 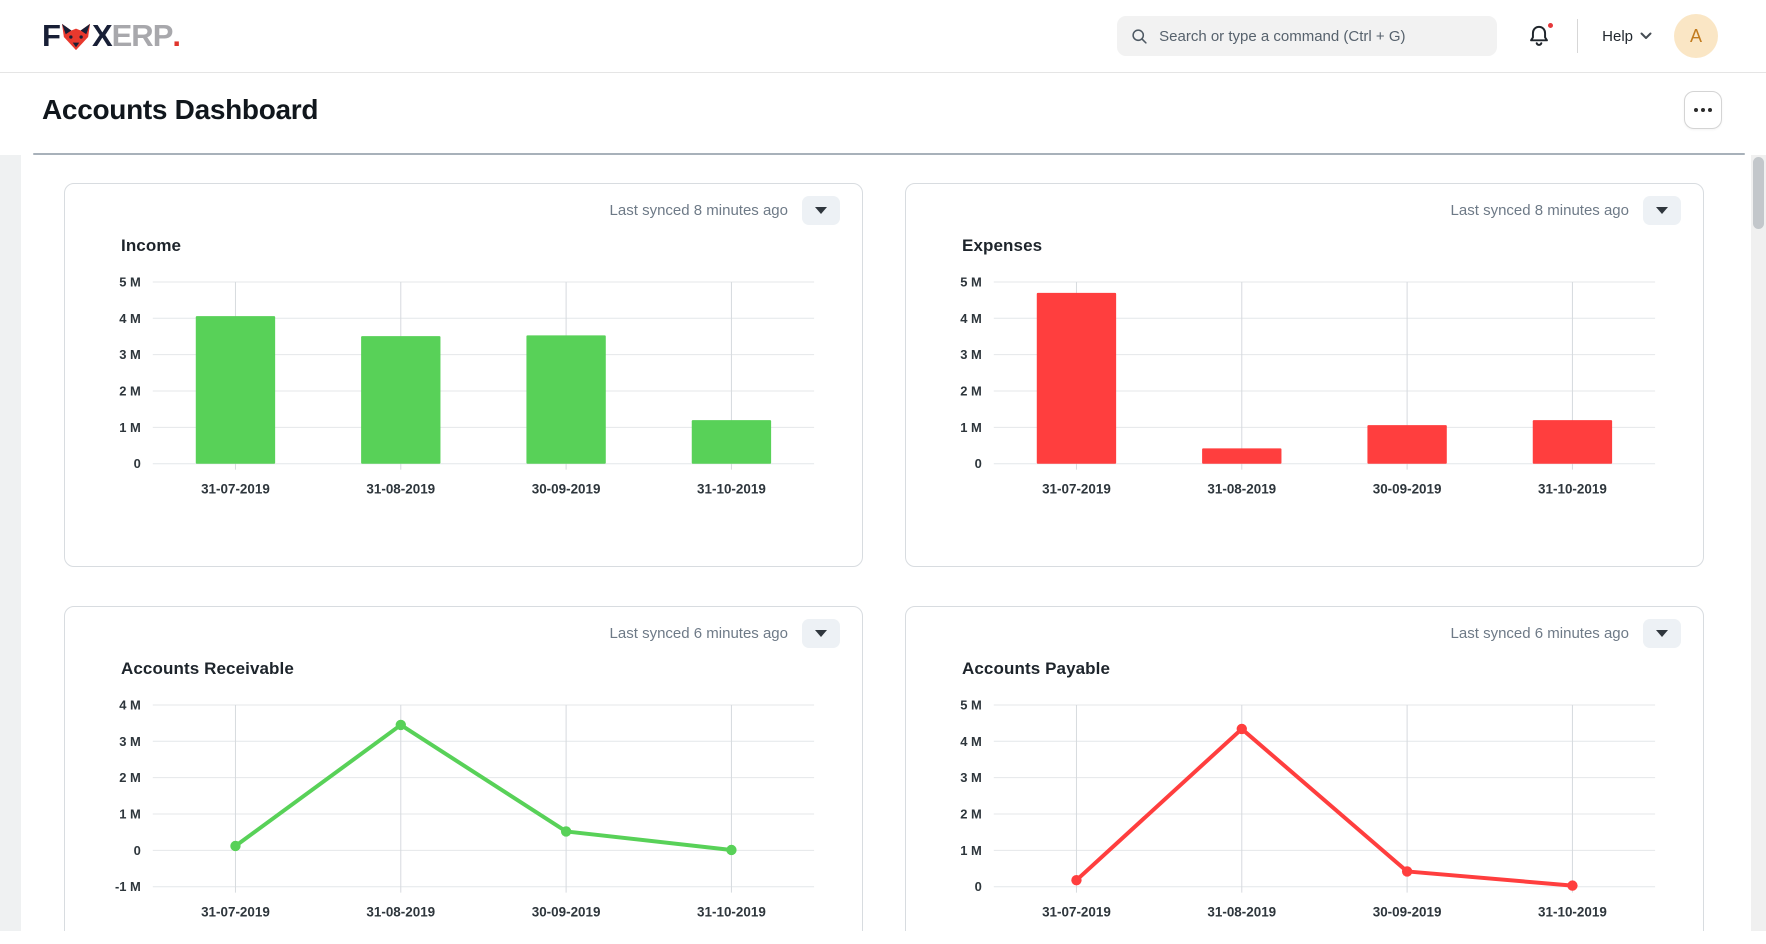 What do you see at coordinates (1002, 245) in the screenshot?
I see `chart-title: Expenses` at bounding box center [1002, 245].